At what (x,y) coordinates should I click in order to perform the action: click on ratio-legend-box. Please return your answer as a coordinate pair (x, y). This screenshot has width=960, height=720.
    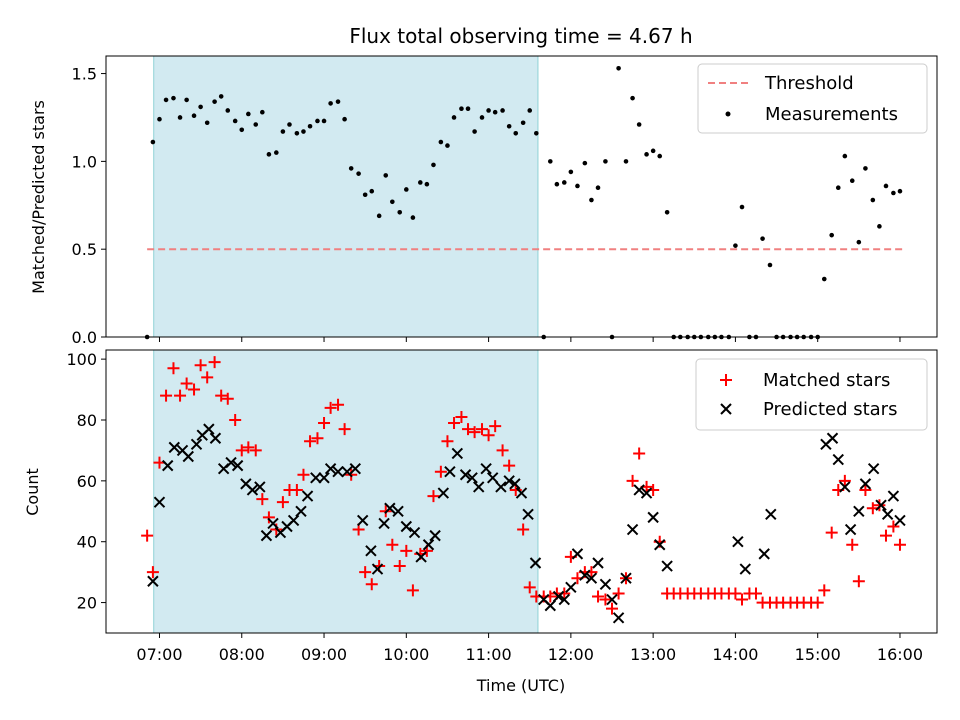
    Looking at the image, I should click on (812, 98).